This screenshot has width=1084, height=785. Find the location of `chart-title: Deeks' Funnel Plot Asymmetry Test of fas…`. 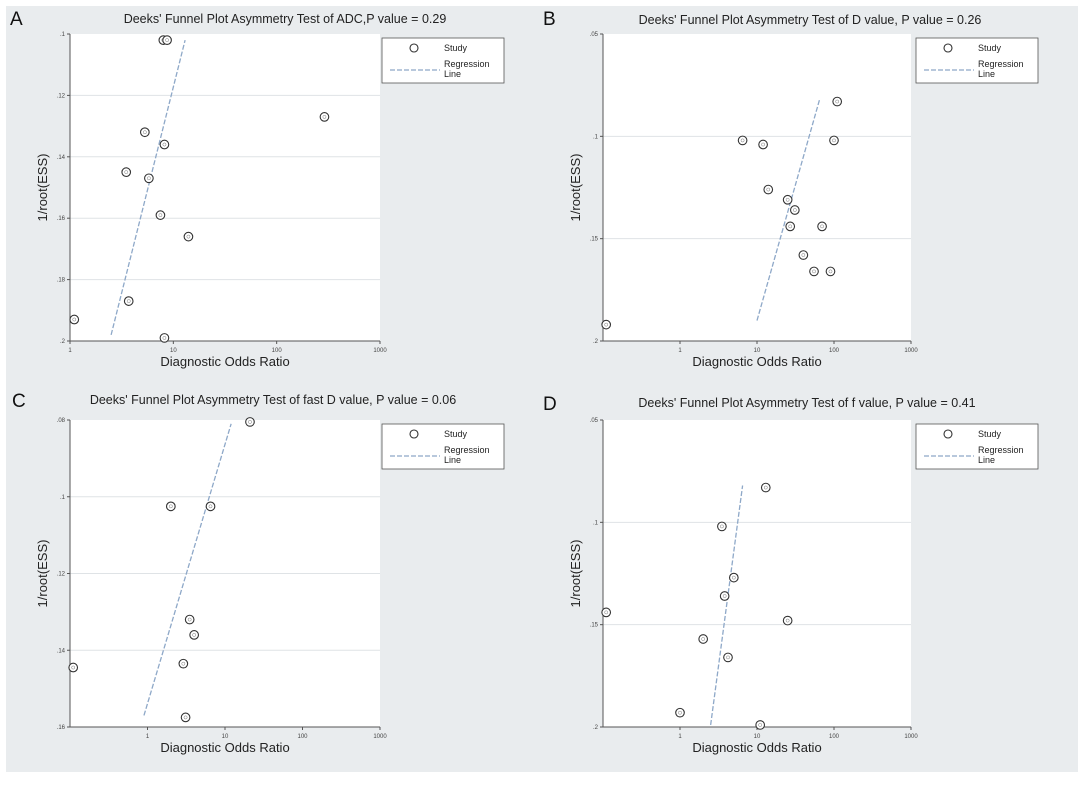

chart-title: Deeks' Funnel Plot Asymmetry Test of fas… is located at coordinates (273, 400).